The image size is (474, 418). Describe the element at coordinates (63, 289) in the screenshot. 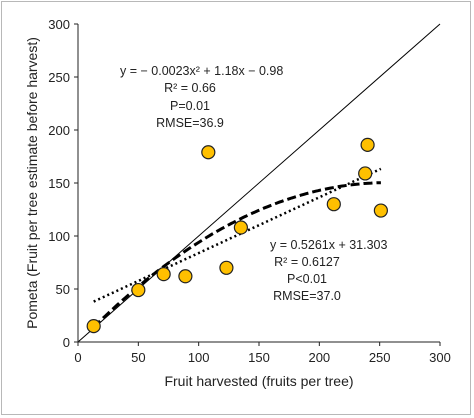

I see `y-tick-label: 50` at that location.